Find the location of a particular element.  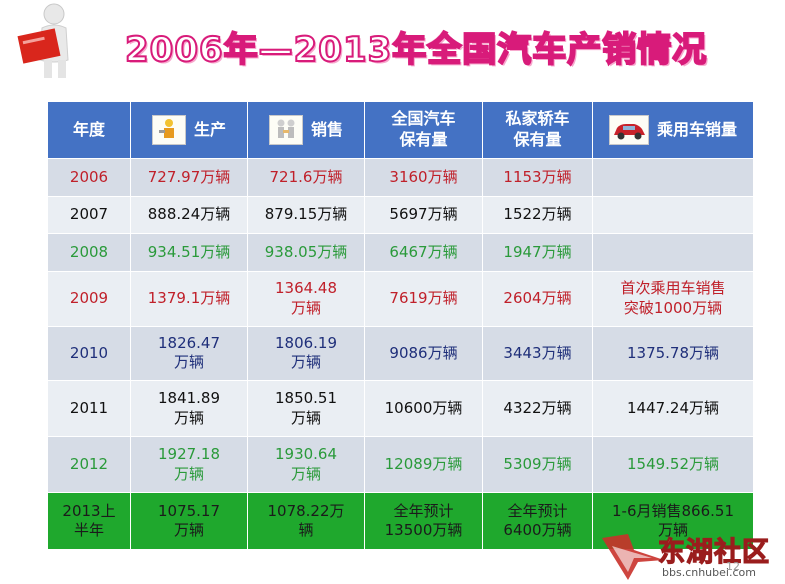

production-cell: 934.51万辆 is located at coordinates (189, 252).